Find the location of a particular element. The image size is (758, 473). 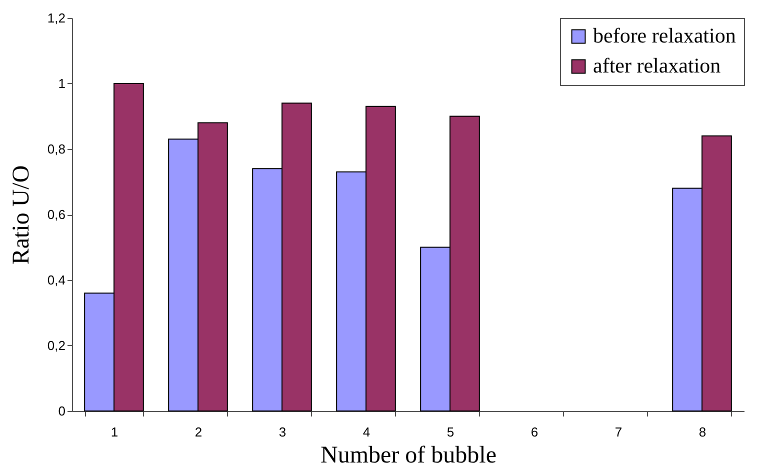

y-tick-label: 0,8 is located at coordinates (56, 149).